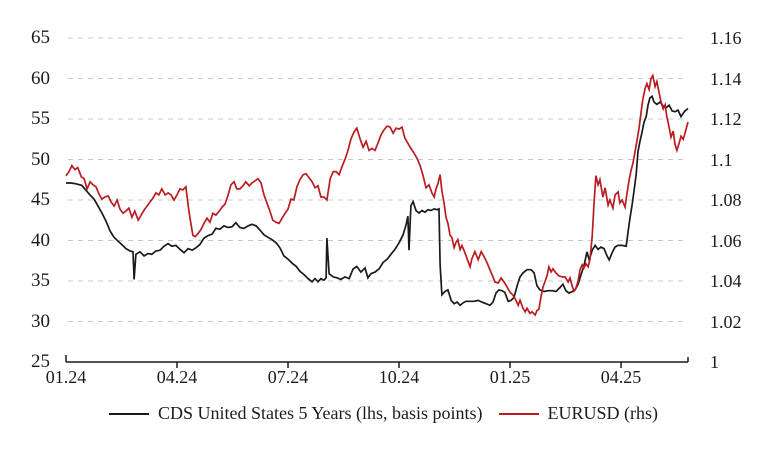 This screenshot has width=767, height=451. What do you see at coordinates (621, 377) in the screenshot?
I see `x-axis-label: 04.25` at bounding box center [621, 377].